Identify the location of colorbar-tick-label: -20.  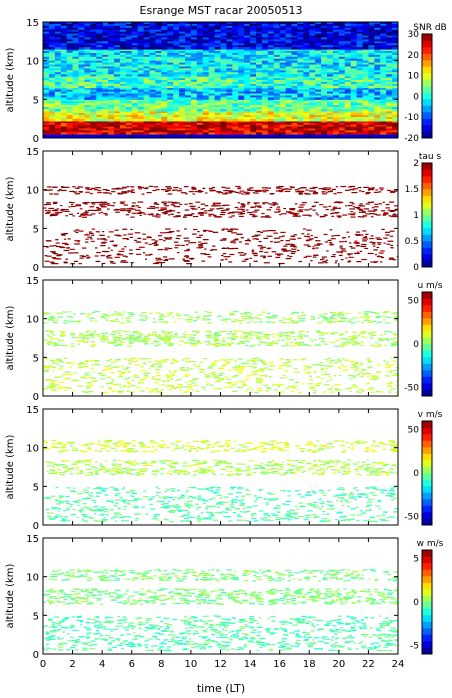
(411, 139).